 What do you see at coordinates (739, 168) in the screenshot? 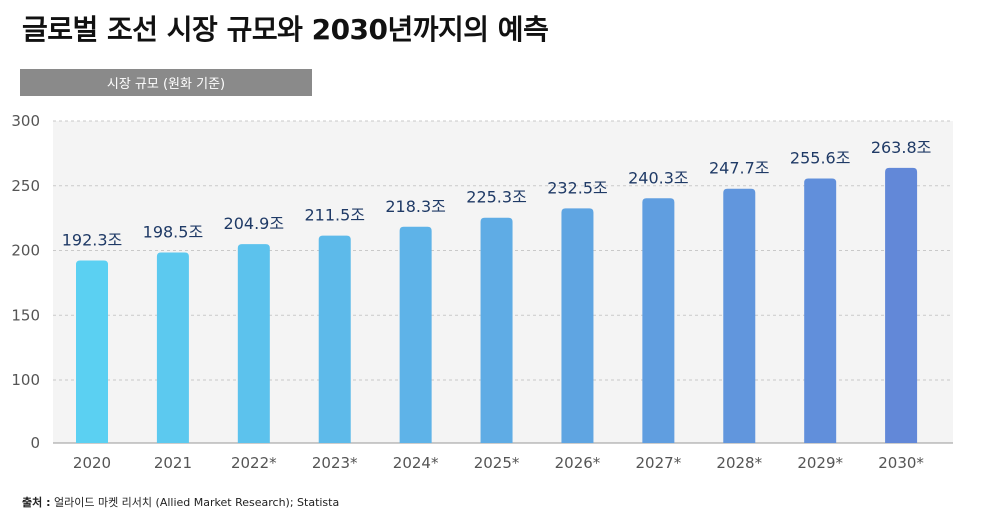
I see `data-label: 247.7조` at bounding box center [739, 168].